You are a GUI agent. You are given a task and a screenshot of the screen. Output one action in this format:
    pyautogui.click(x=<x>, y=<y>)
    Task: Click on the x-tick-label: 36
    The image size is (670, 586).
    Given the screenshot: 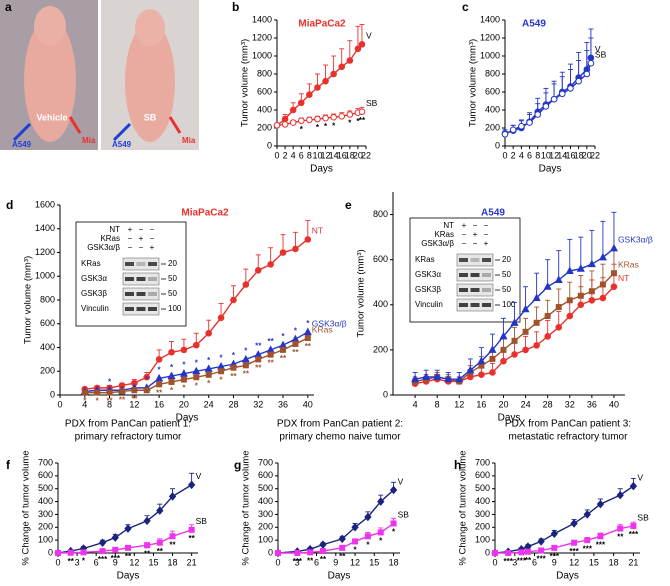 What is the action you would take?
    pyautogui.click(x=592, y=404)
    